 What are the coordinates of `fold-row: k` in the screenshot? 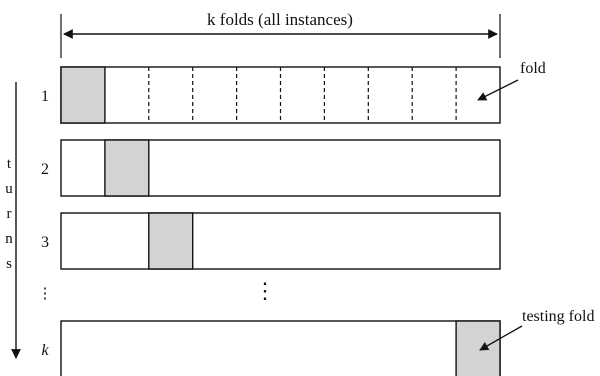 It's located at (271, 348).